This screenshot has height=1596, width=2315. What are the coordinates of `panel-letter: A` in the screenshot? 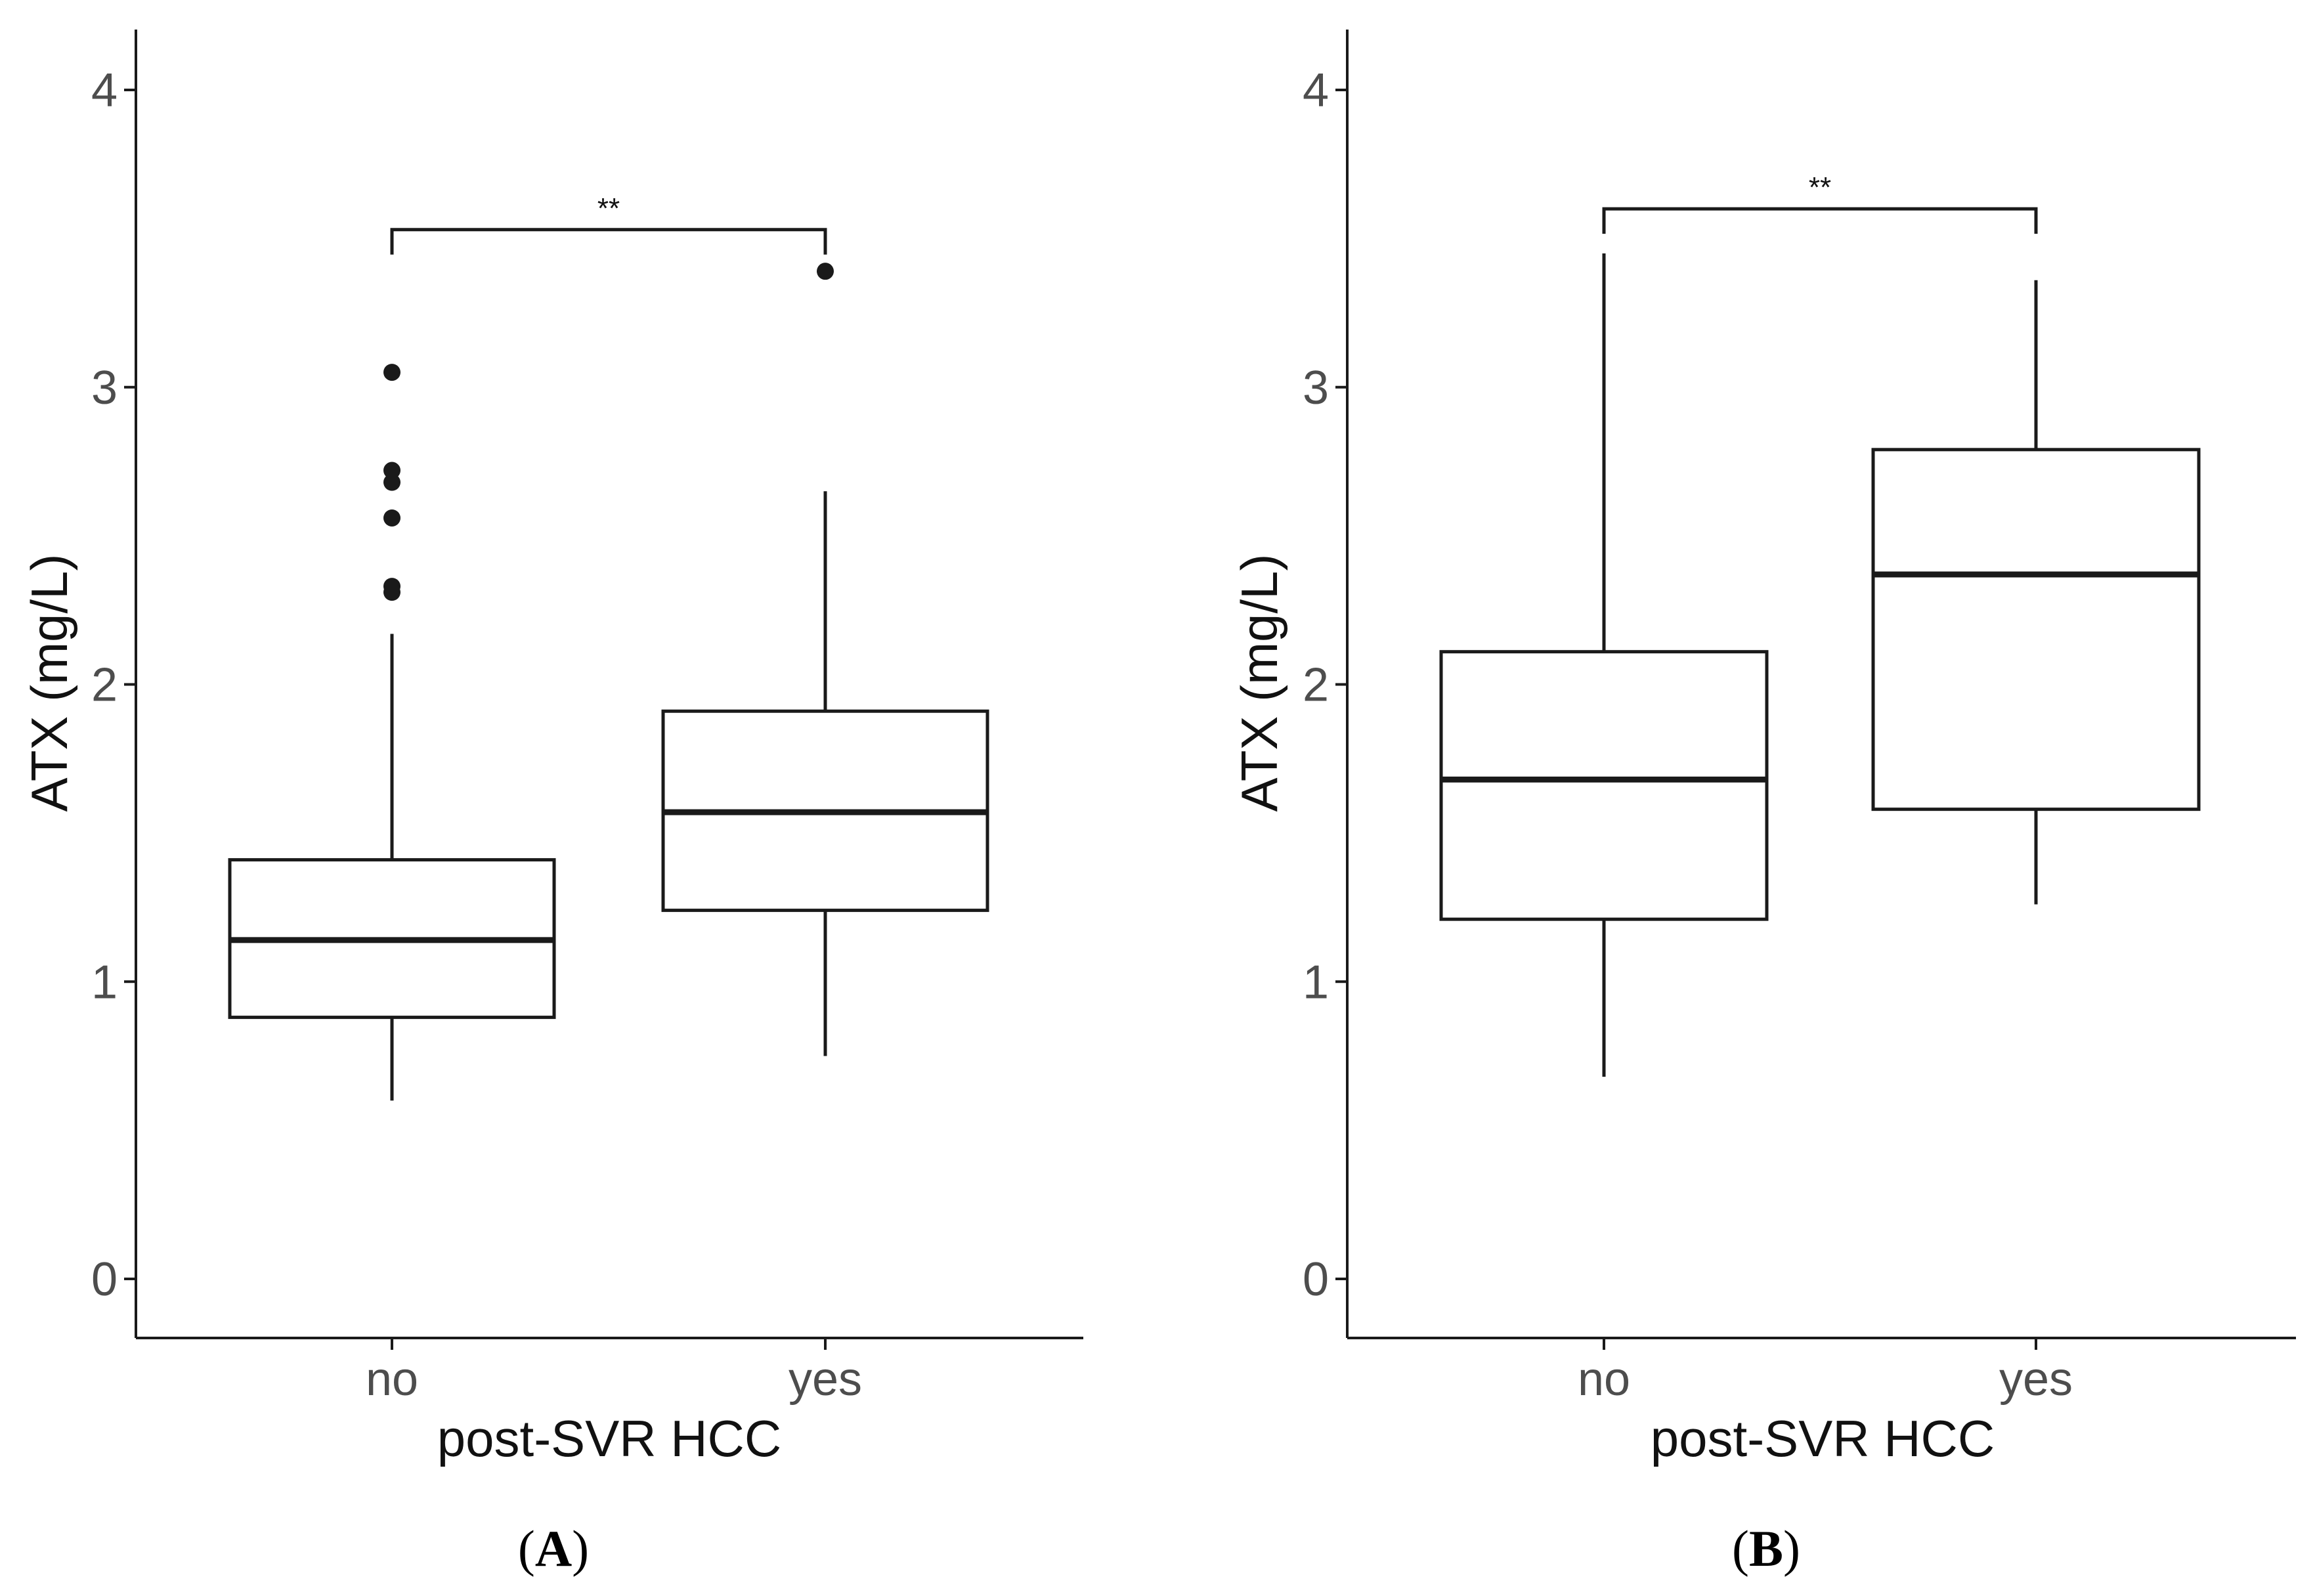 It's located at (553, 1549).